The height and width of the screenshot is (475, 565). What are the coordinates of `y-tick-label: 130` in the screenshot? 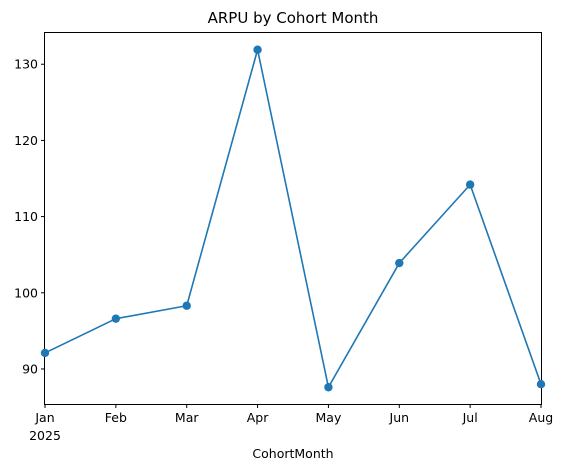 It's located at (26, 64).